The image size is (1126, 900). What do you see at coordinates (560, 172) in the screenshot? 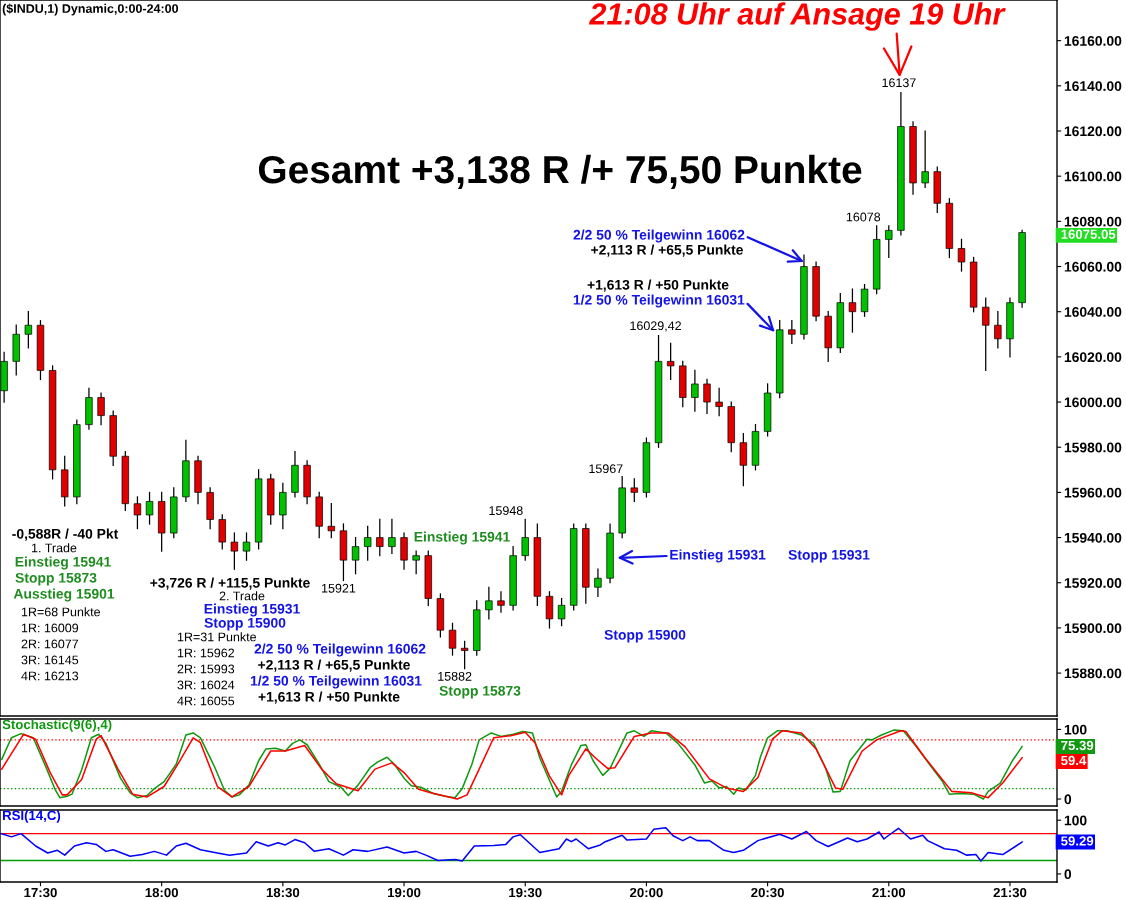
I see `annotation: Gesamt +3,138 R /+ 75,50 Punkte` at bounding box center [560, 172].